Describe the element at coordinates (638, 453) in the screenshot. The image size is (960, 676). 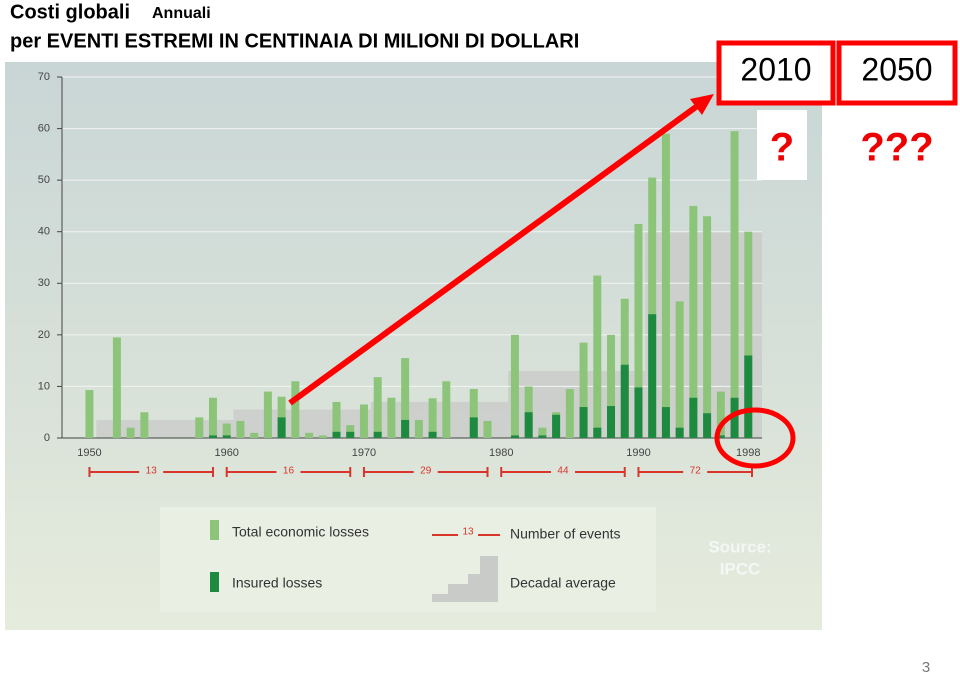
I see `x-tick-label: 1990` at that location.